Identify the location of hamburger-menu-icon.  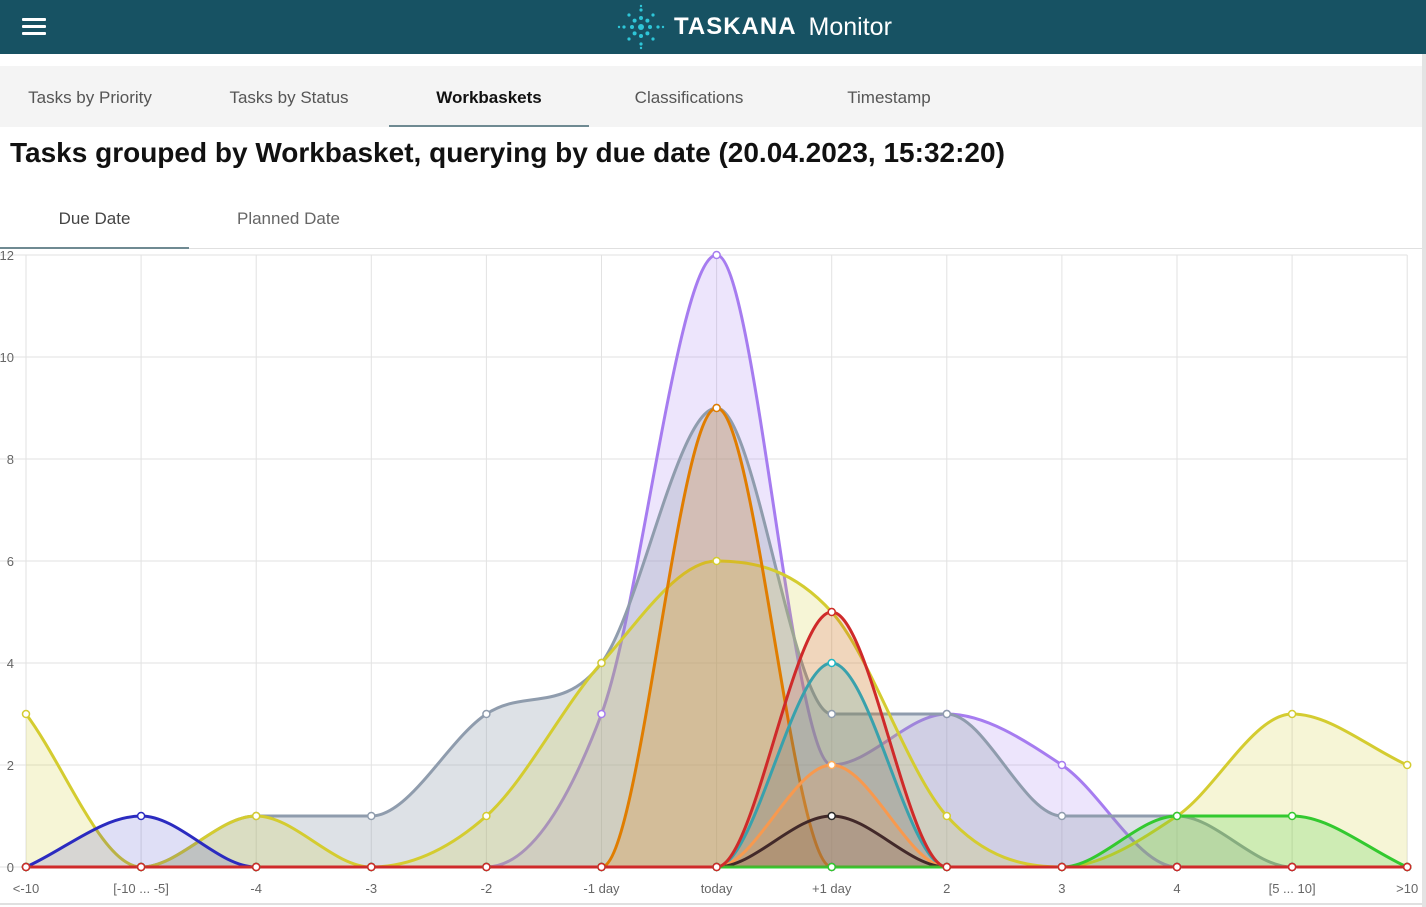
(34, 27).